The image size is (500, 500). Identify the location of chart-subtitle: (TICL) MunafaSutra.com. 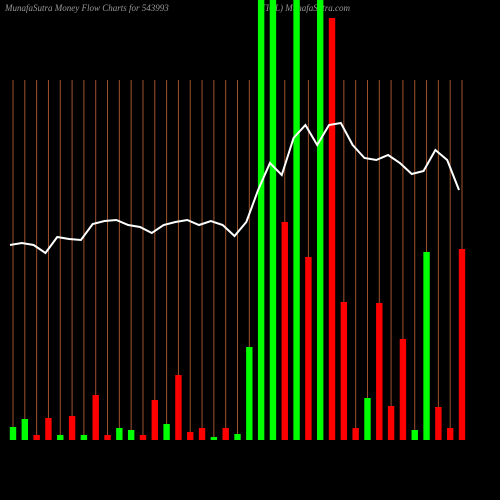
(304, 8).